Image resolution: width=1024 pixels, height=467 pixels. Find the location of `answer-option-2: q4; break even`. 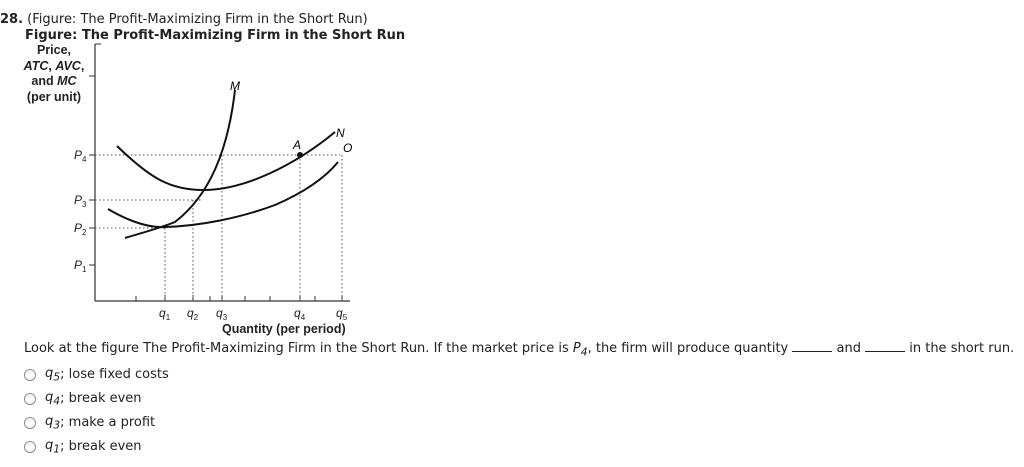

answer-option-2: q4; break even is located at coordinates (83, 399).